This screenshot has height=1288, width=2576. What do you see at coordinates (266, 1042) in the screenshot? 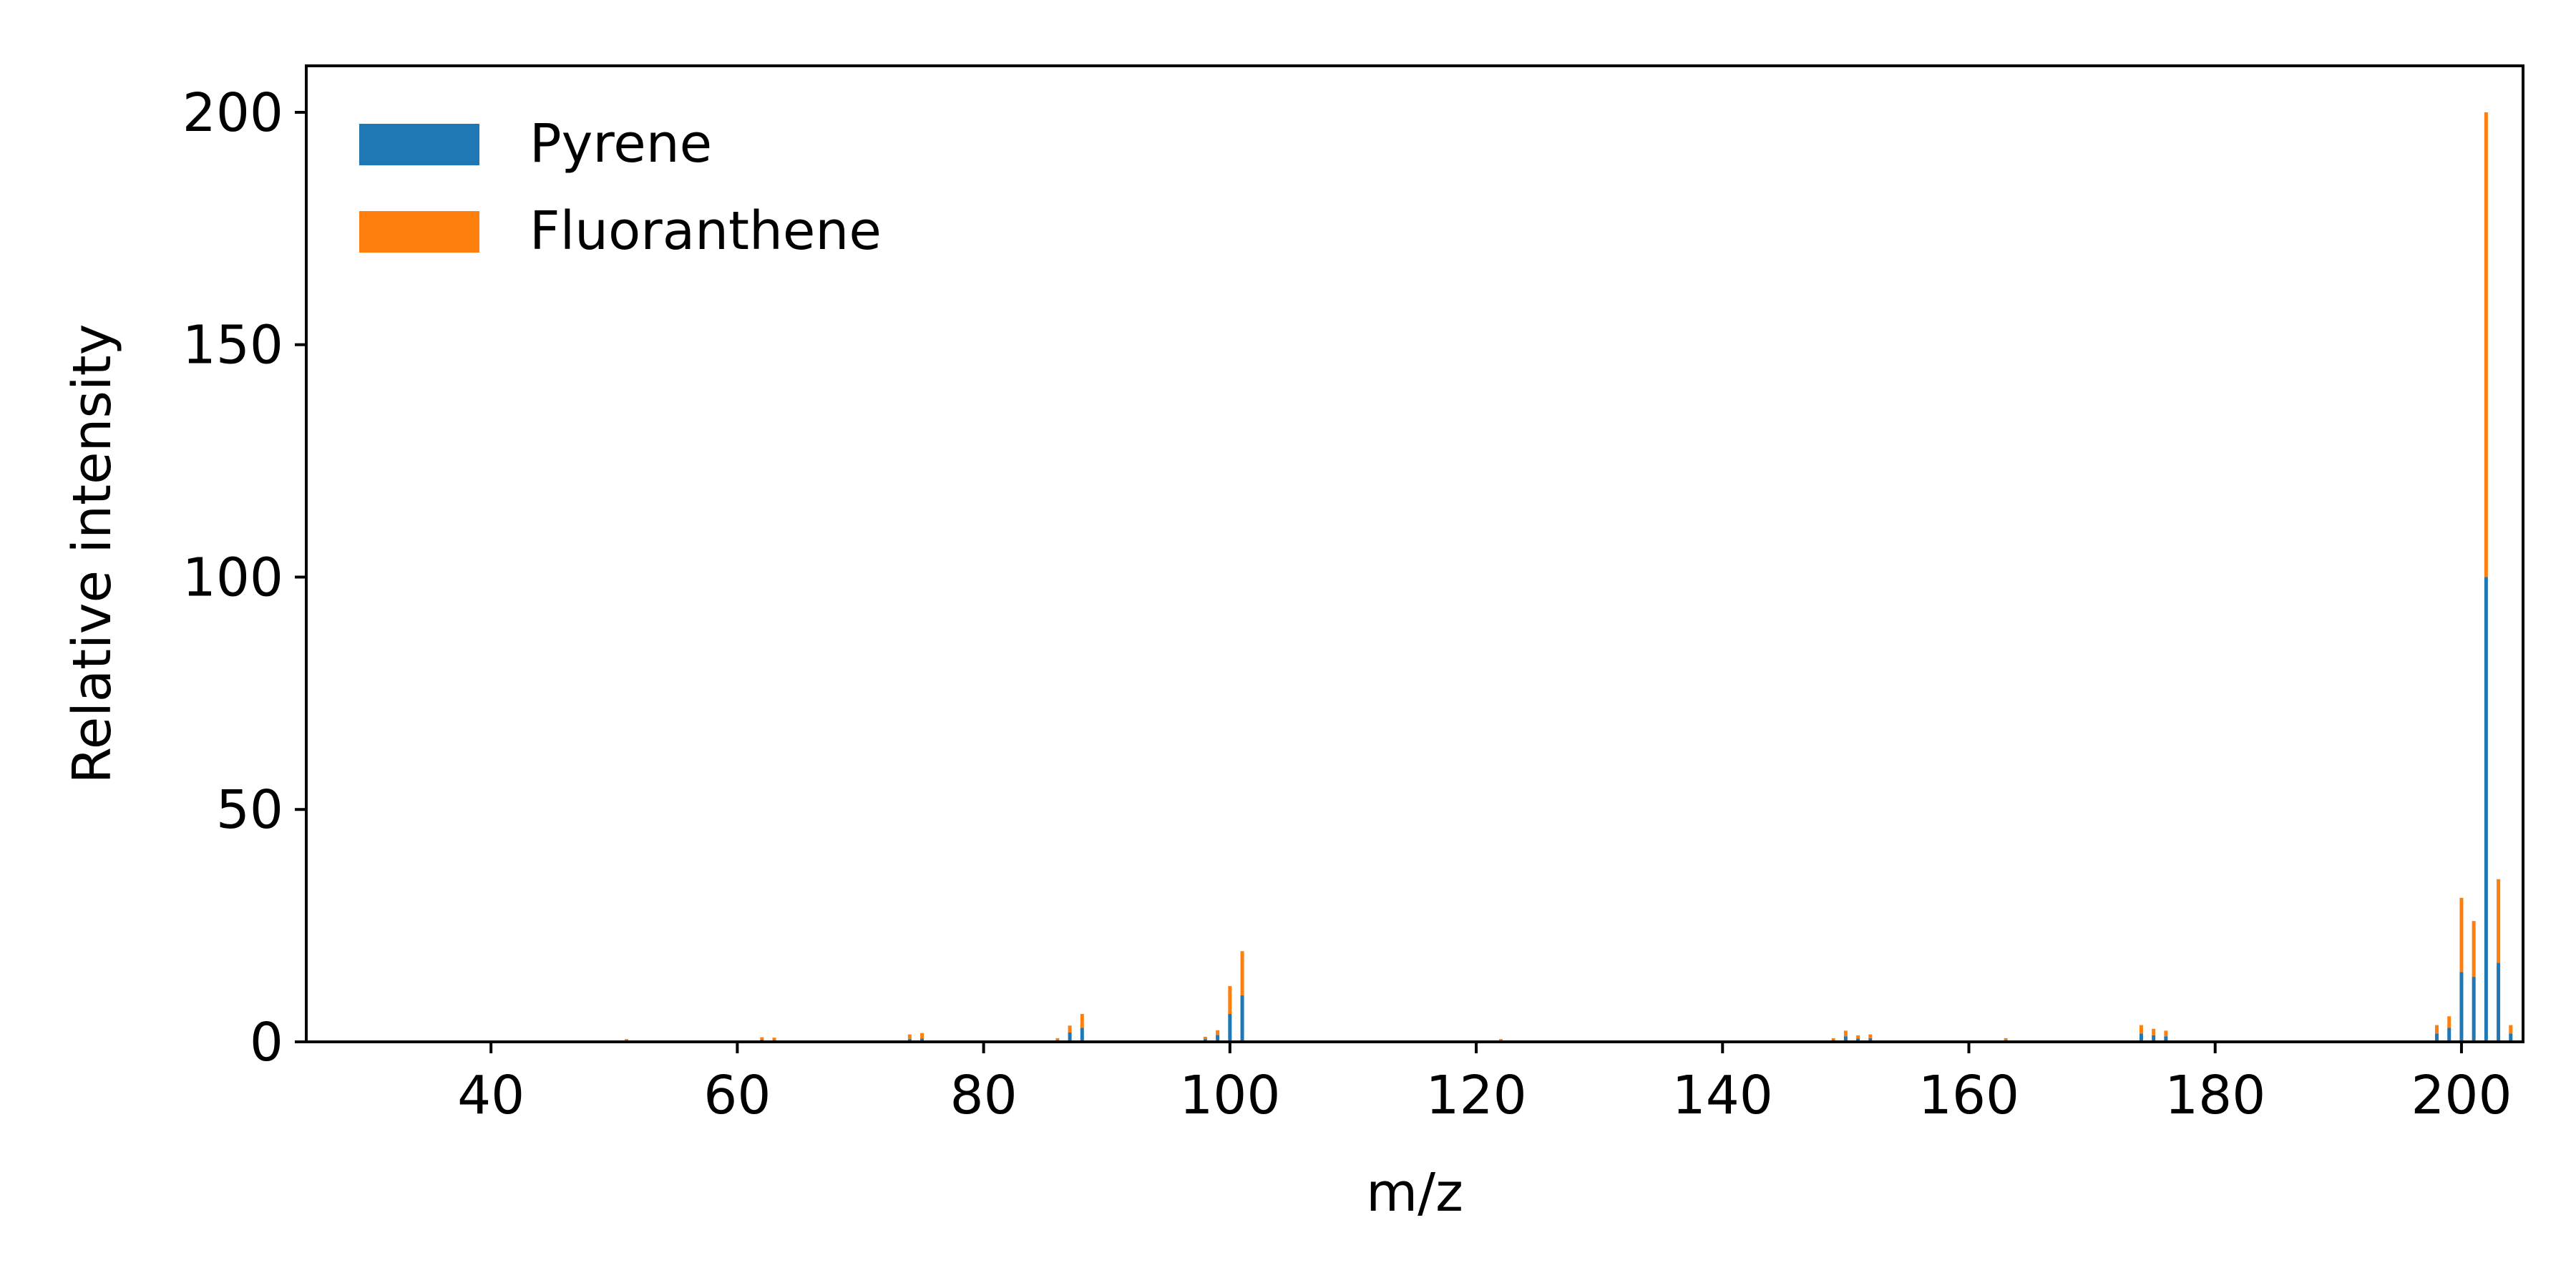
I see `y-tick-label: 0` at bounding box center [266, 1042].